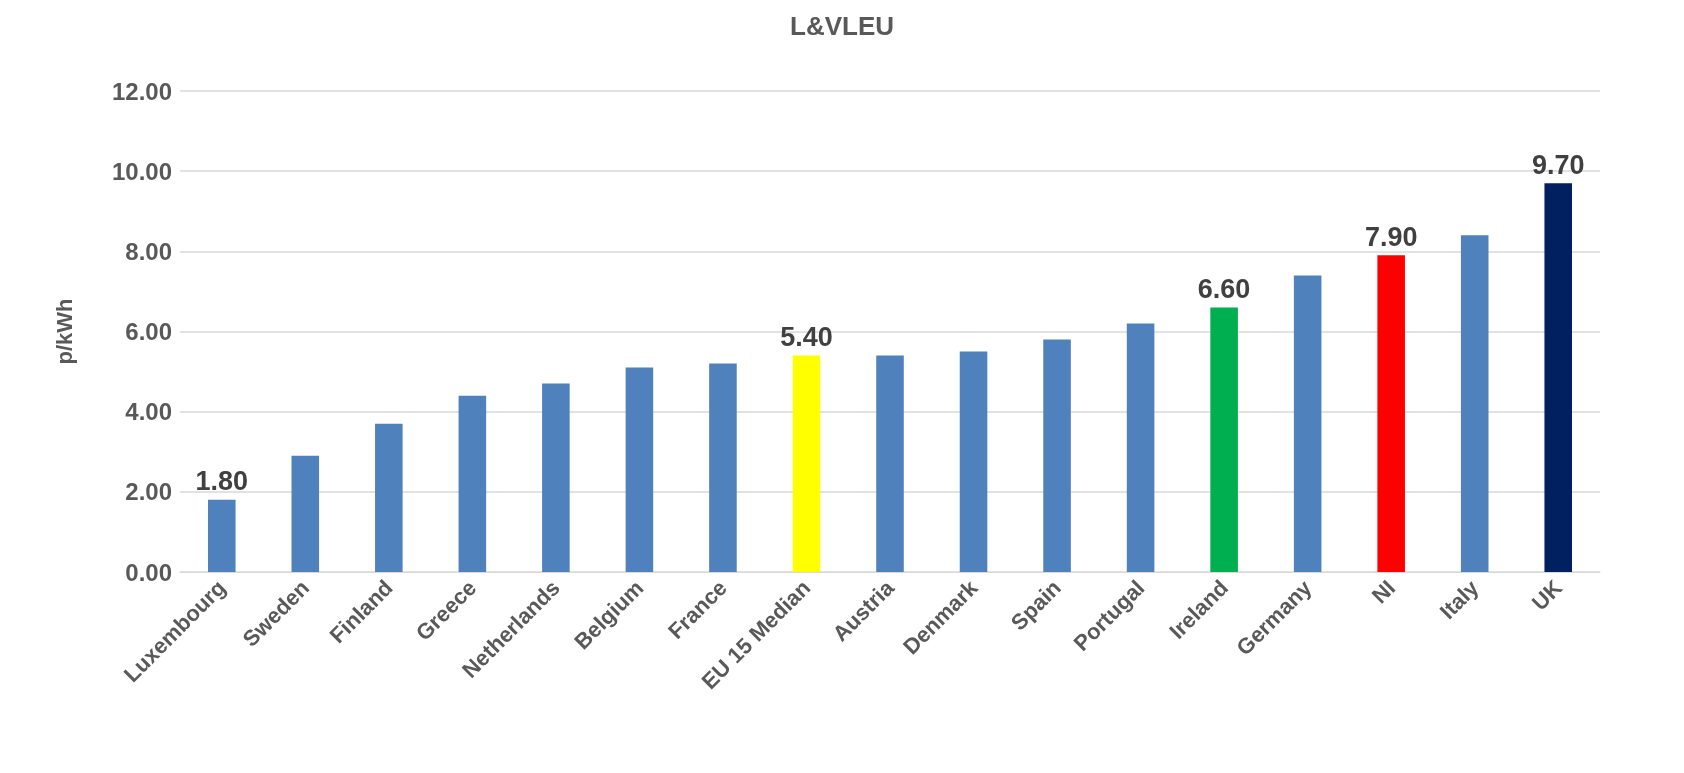 The width and height of the screenshot is (1684, 773). What do you see at coordinates (1547, 595) in the screenshot?
I see `x-tick-label: UK` at bounding box center [1547, 595].